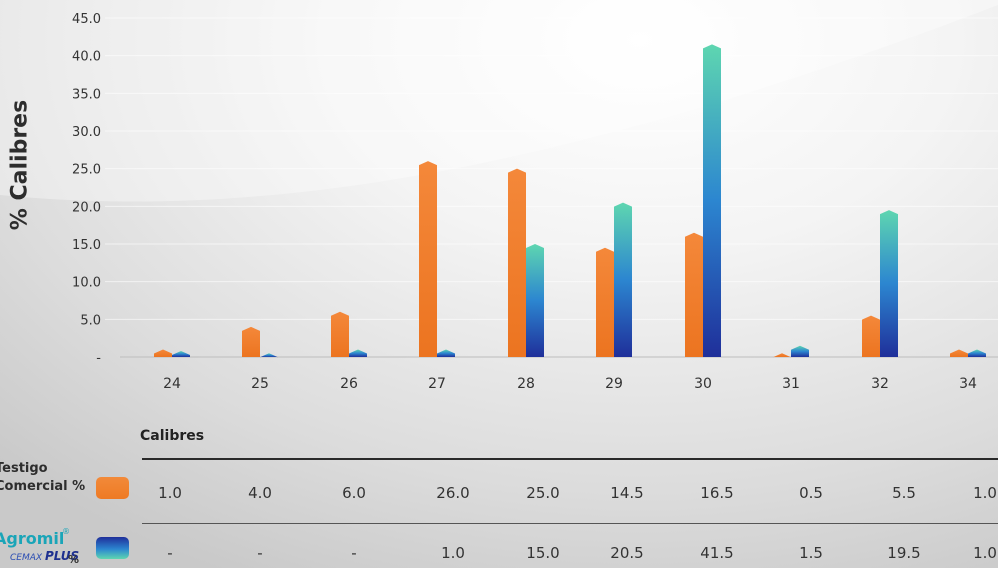  What do you see at coordinates (86, 132) in the screenshot?
I see `y-tick-label: 30.0` at bounding box center [86, 132].